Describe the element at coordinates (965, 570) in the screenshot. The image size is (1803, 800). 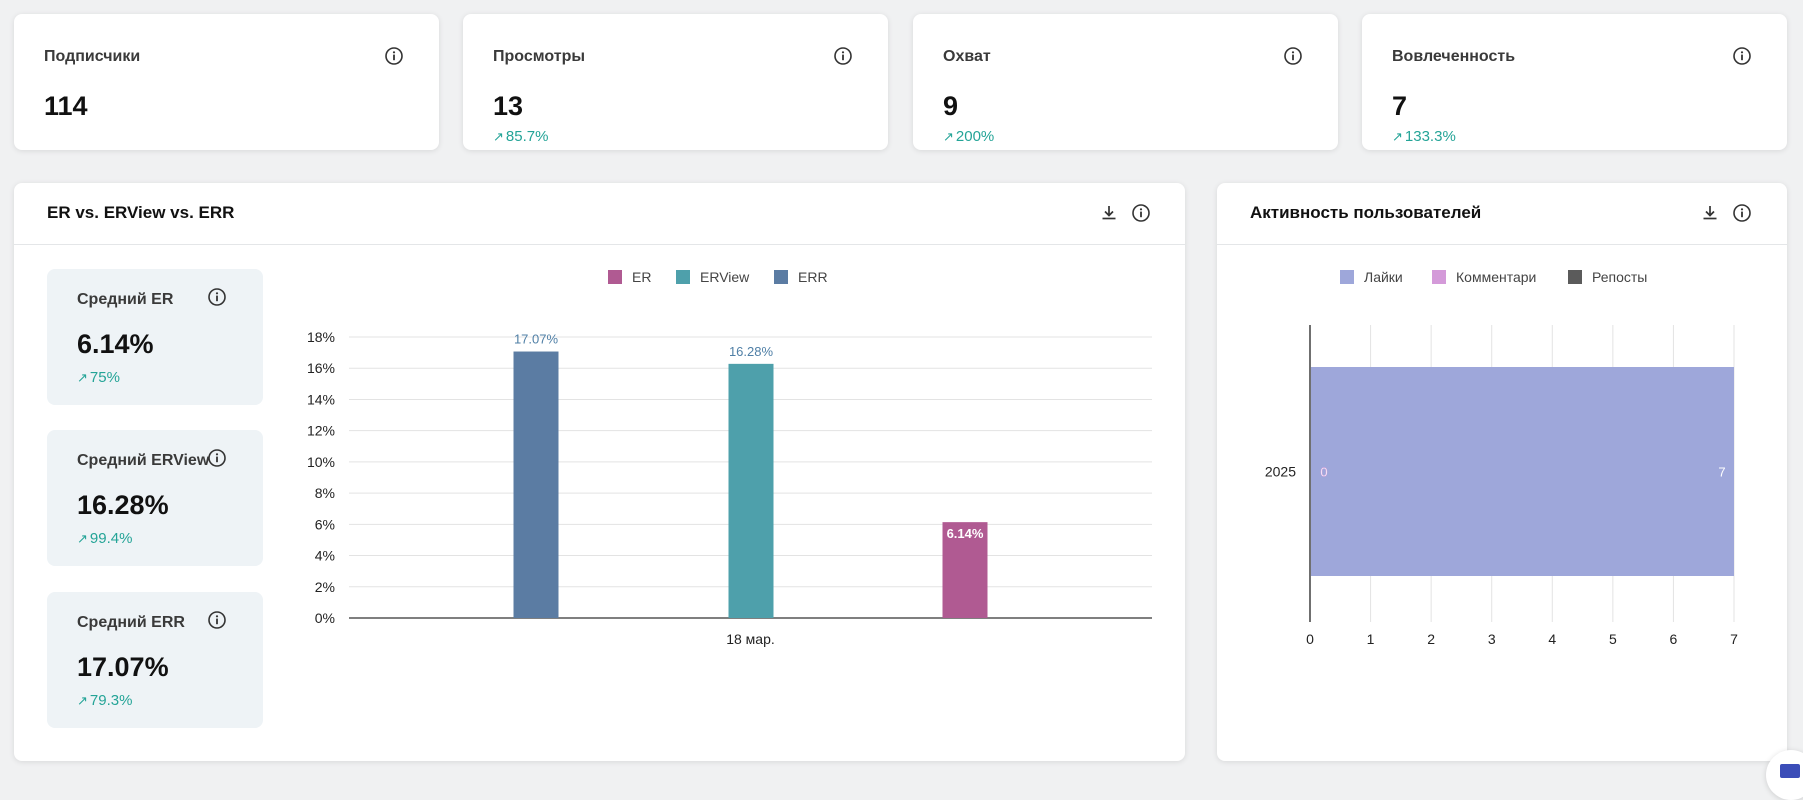
I see `bar-er` at that location.